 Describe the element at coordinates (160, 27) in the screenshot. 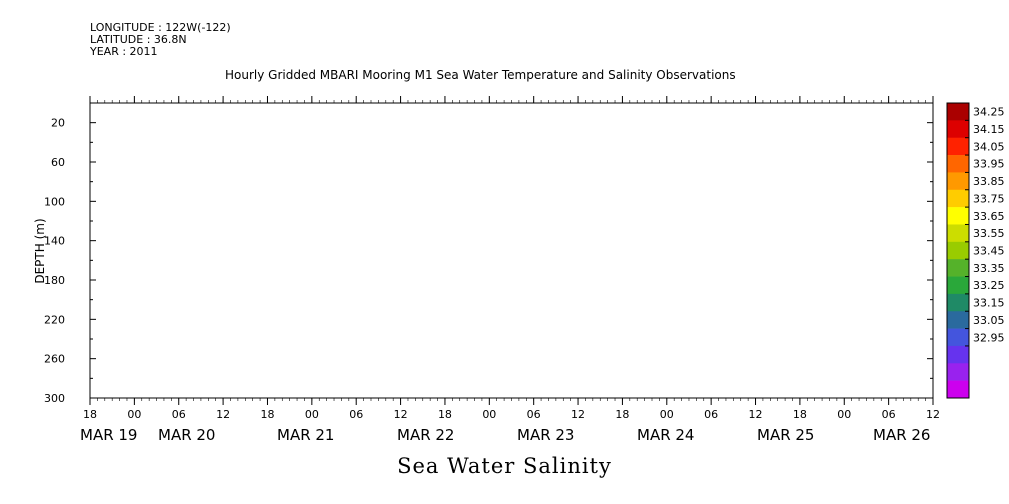

I see `longitude-label: LONGITUDE : 122W(-122)` at that location.